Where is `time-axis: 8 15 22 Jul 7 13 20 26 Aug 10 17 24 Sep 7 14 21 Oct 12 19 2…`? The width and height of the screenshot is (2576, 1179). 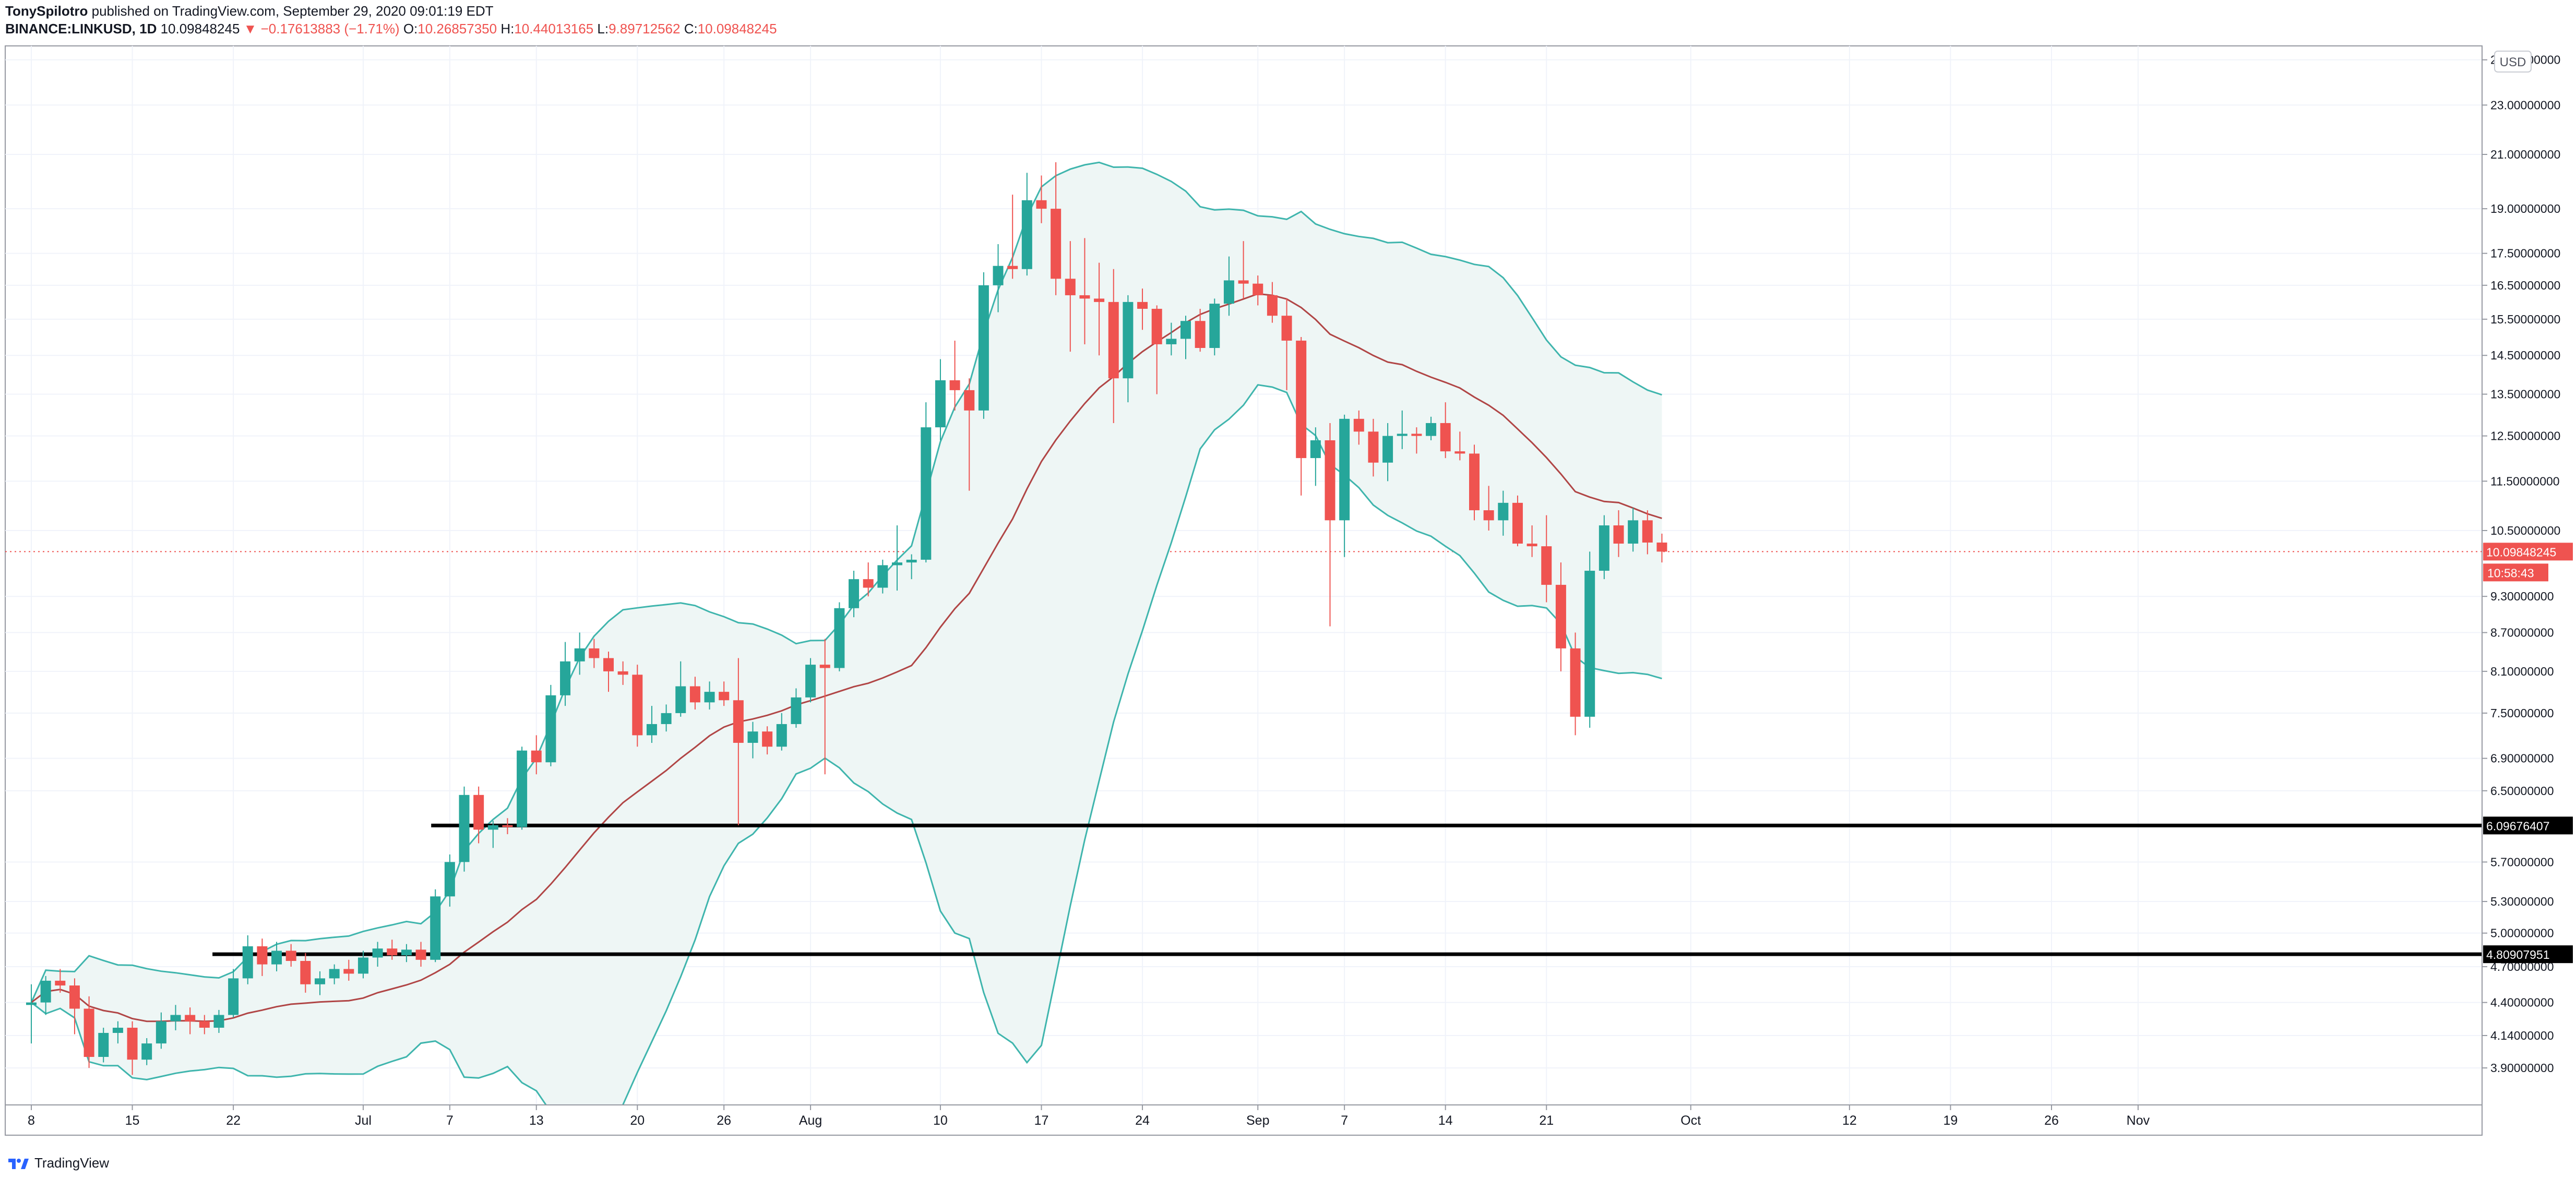
time-axis: 8 15 22 Jul 7 13 20 26 Aug 10 17 24 Sep 7 14 21 Oct 12 19 2… is located at coordinates (1089, 1117).